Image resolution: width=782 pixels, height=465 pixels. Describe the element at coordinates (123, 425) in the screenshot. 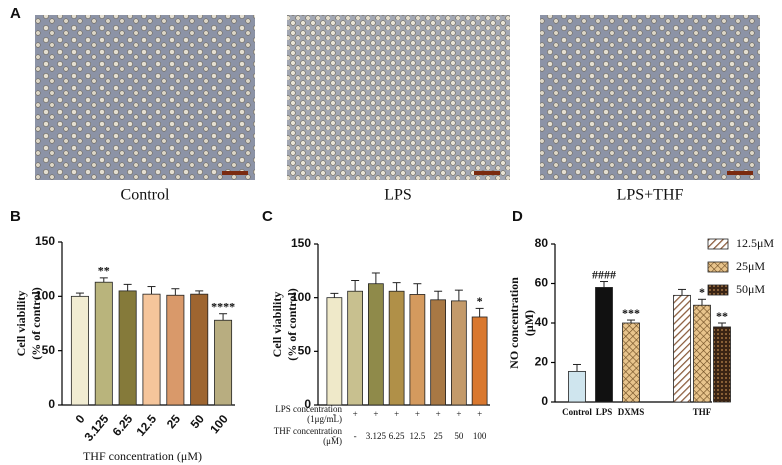

I see `x-tick-label: 6.25` at that location.